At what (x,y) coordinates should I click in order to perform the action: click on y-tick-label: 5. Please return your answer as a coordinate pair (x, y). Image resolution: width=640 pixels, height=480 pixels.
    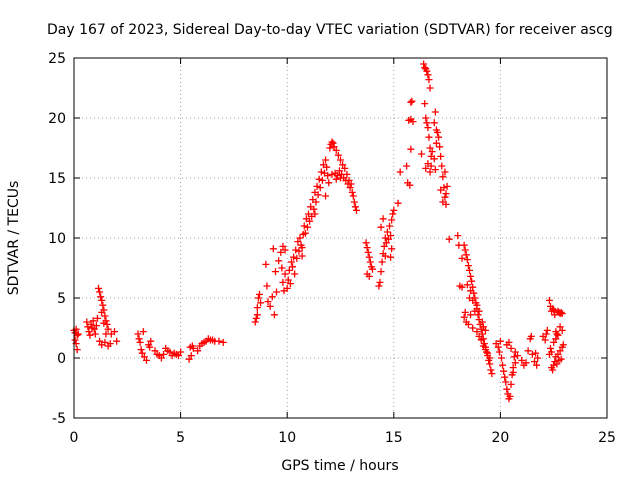
    Looking at the image, I should click on (61, 299).